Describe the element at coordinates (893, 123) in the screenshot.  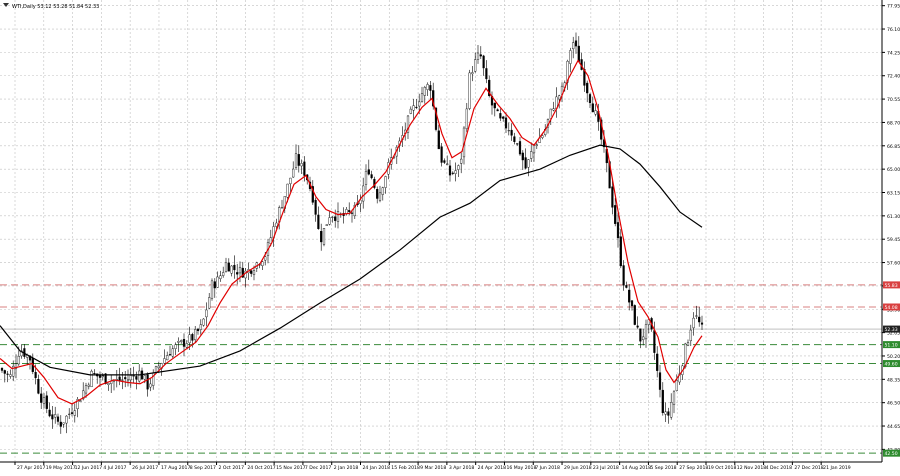
I see `y-tick-label: 68.70` at that location.